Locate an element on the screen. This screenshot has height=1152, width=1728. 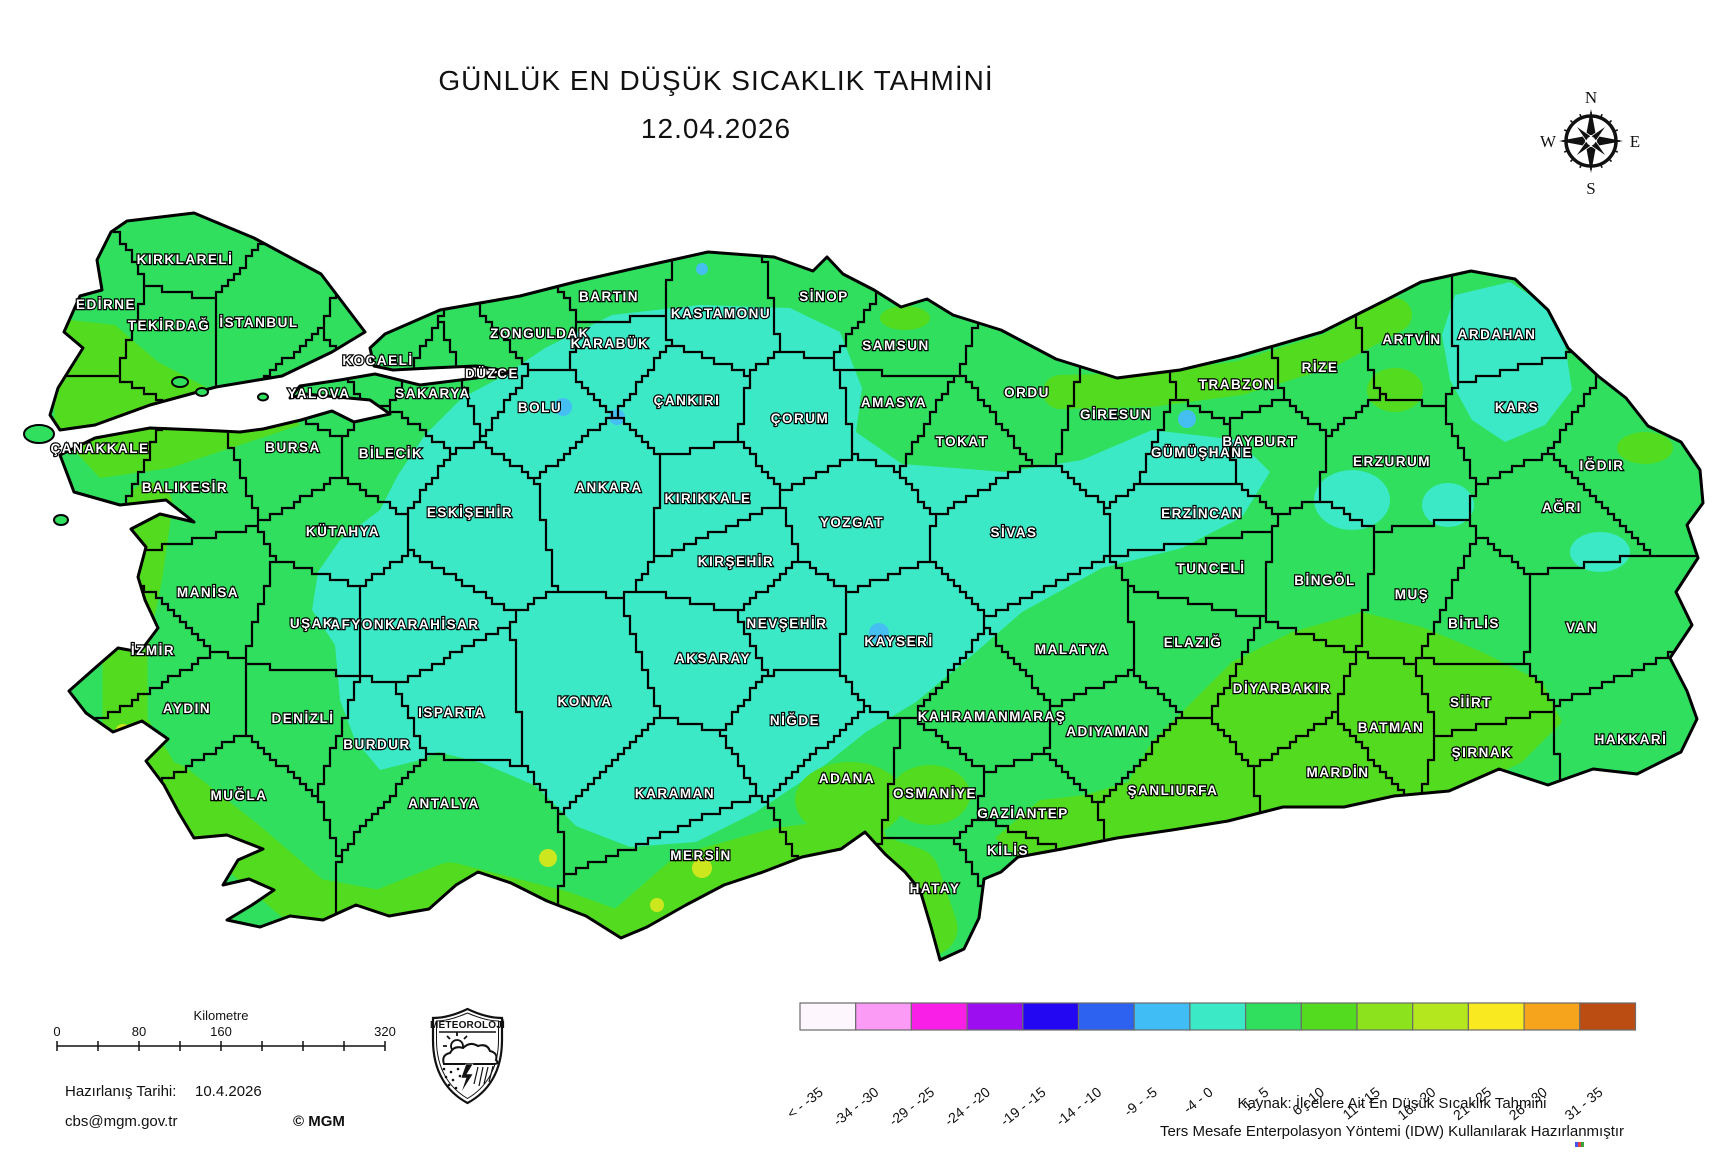
compass-w-label: W is located at coordinates (1548, 141).